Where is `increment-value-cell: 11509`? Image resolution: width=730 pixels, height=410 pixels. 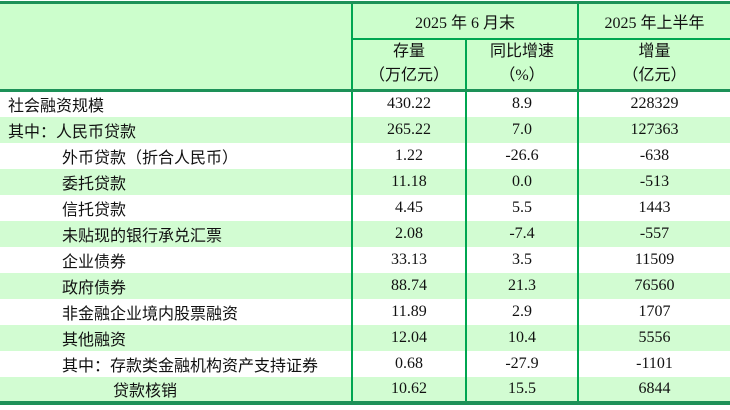
increment-value-cell: 11509 is located at coordinates (653, 259).